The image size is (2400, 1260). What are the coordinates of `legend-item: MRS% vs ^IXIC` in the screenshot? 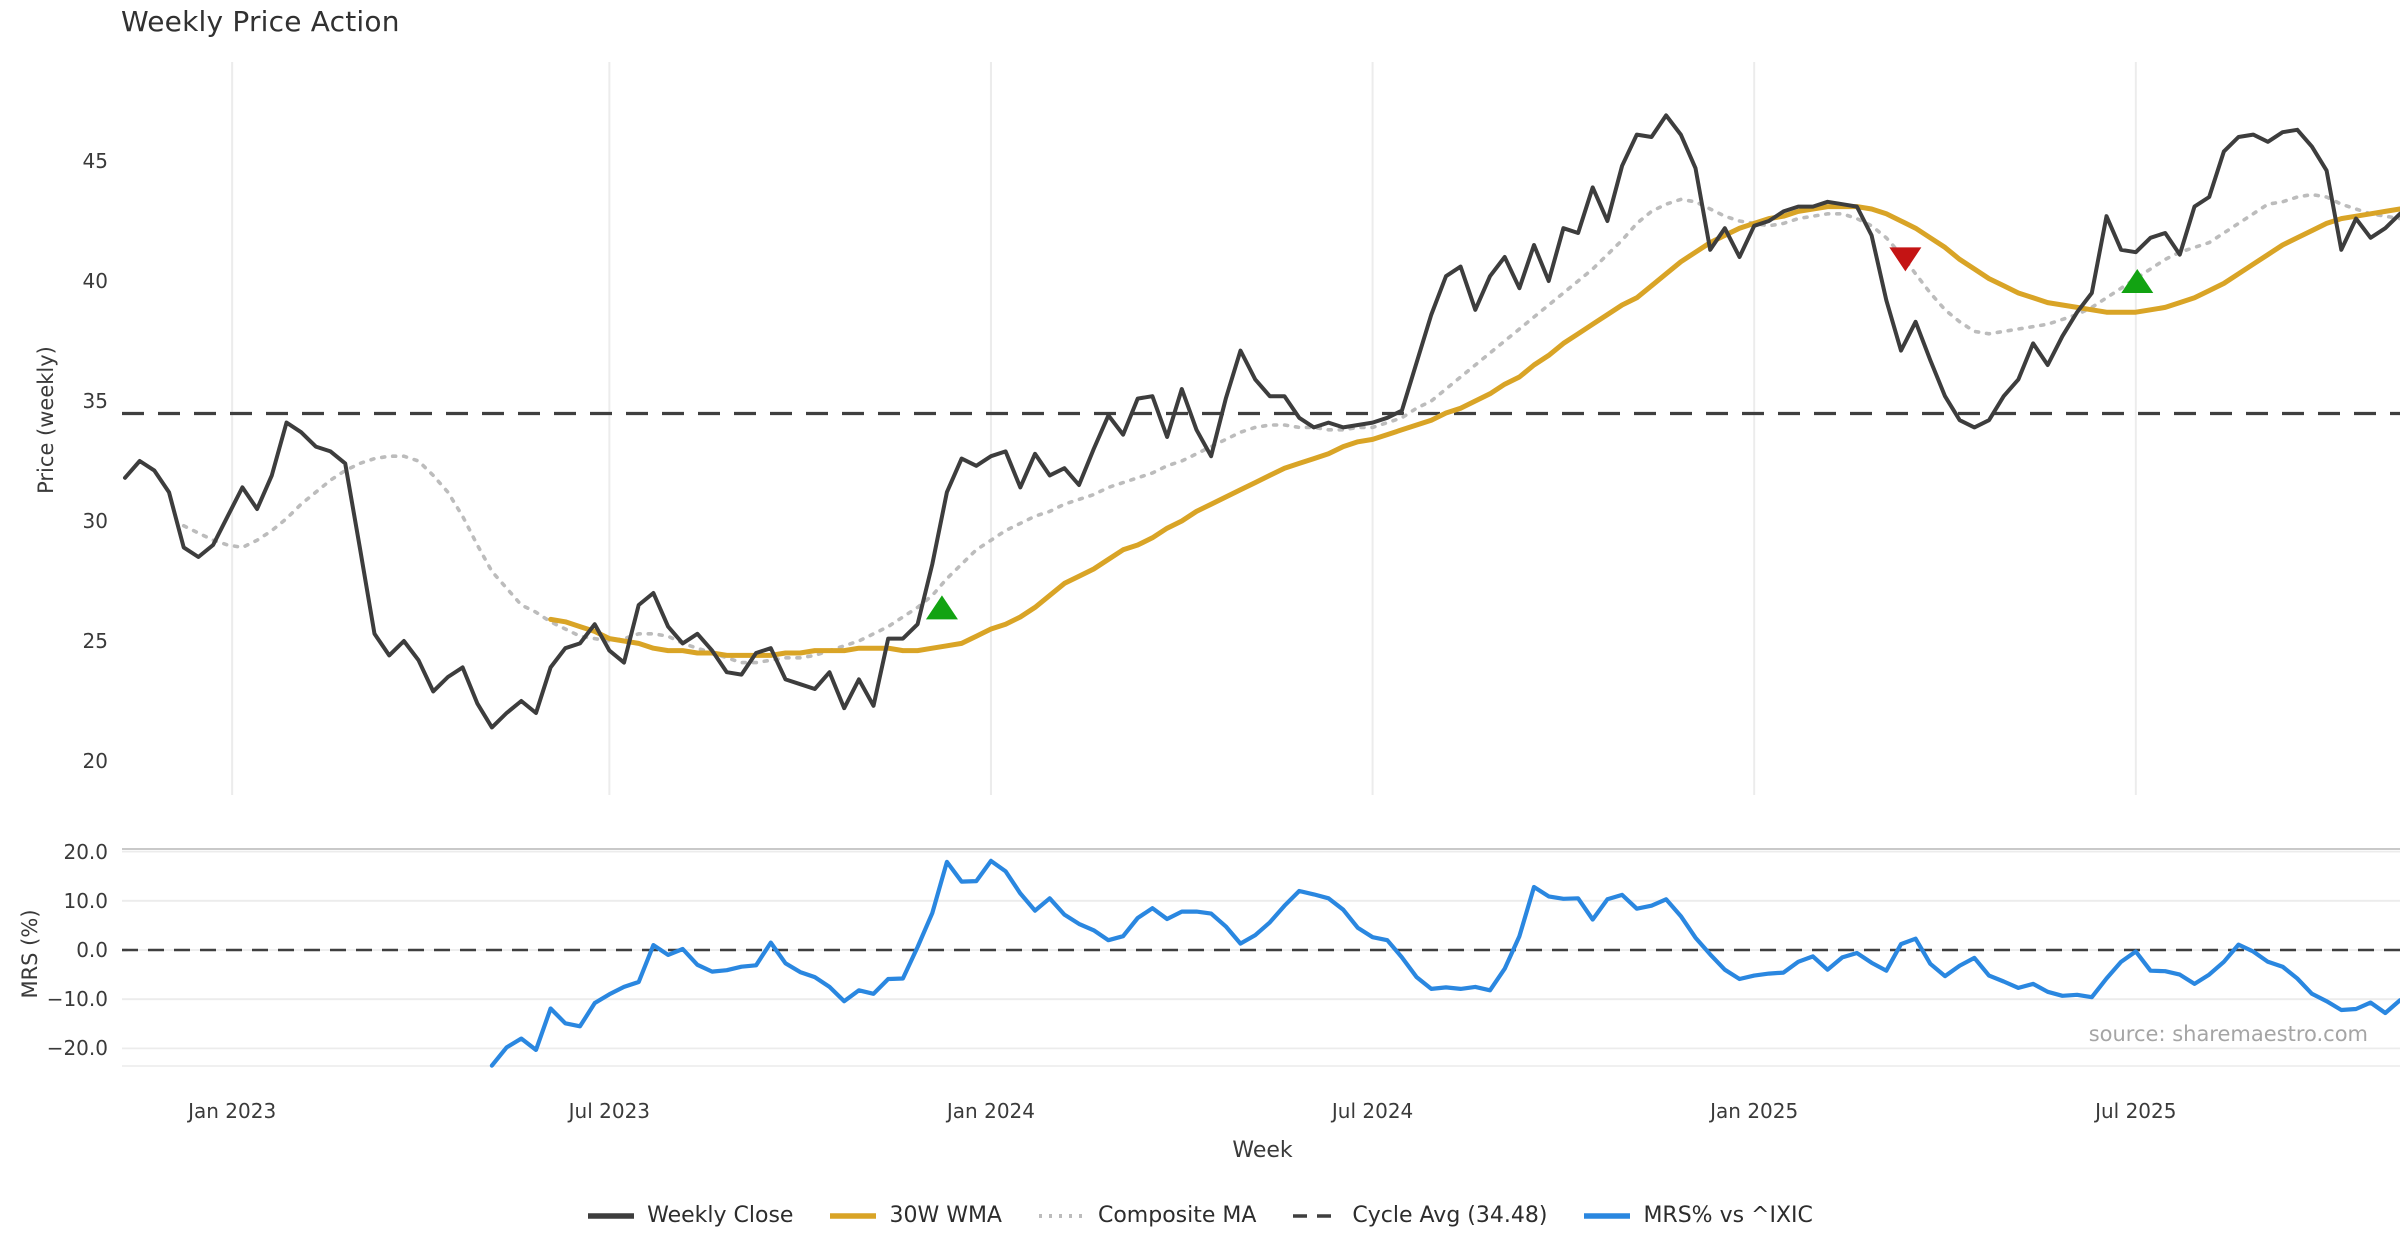 It's located at (1698, 1215).